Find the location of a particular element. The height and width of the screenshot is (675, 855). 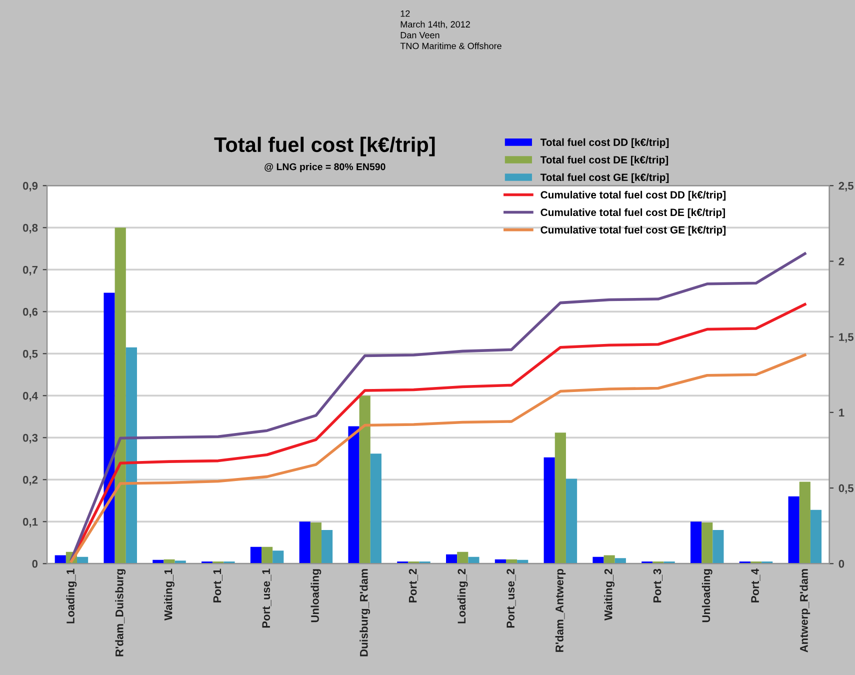

y2-tick-label: 0 is located at coordinates (841, 564).